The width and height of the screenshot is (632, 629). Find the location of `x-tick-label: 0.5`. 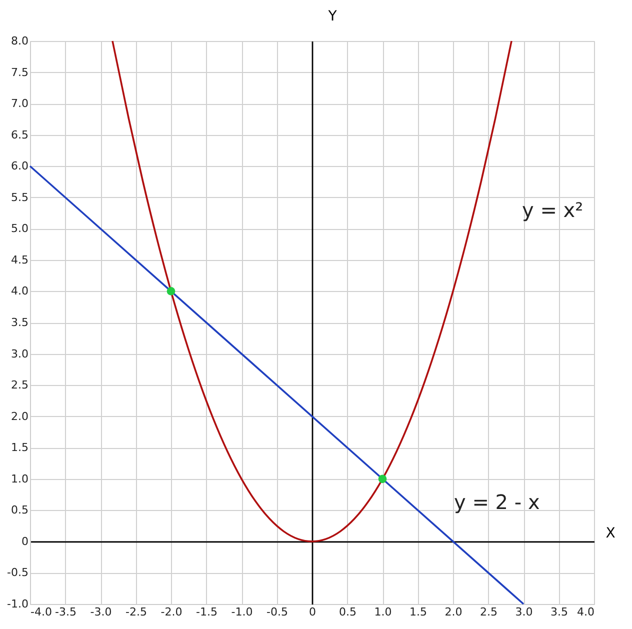

x-tick-label: 0.5 is located at coordinates (347, 612).